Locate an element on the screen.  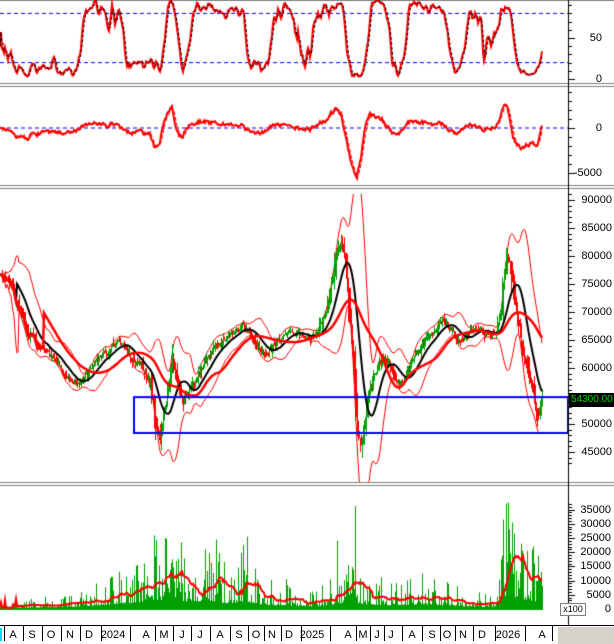
time-axis is located at coordinates (307, 634).